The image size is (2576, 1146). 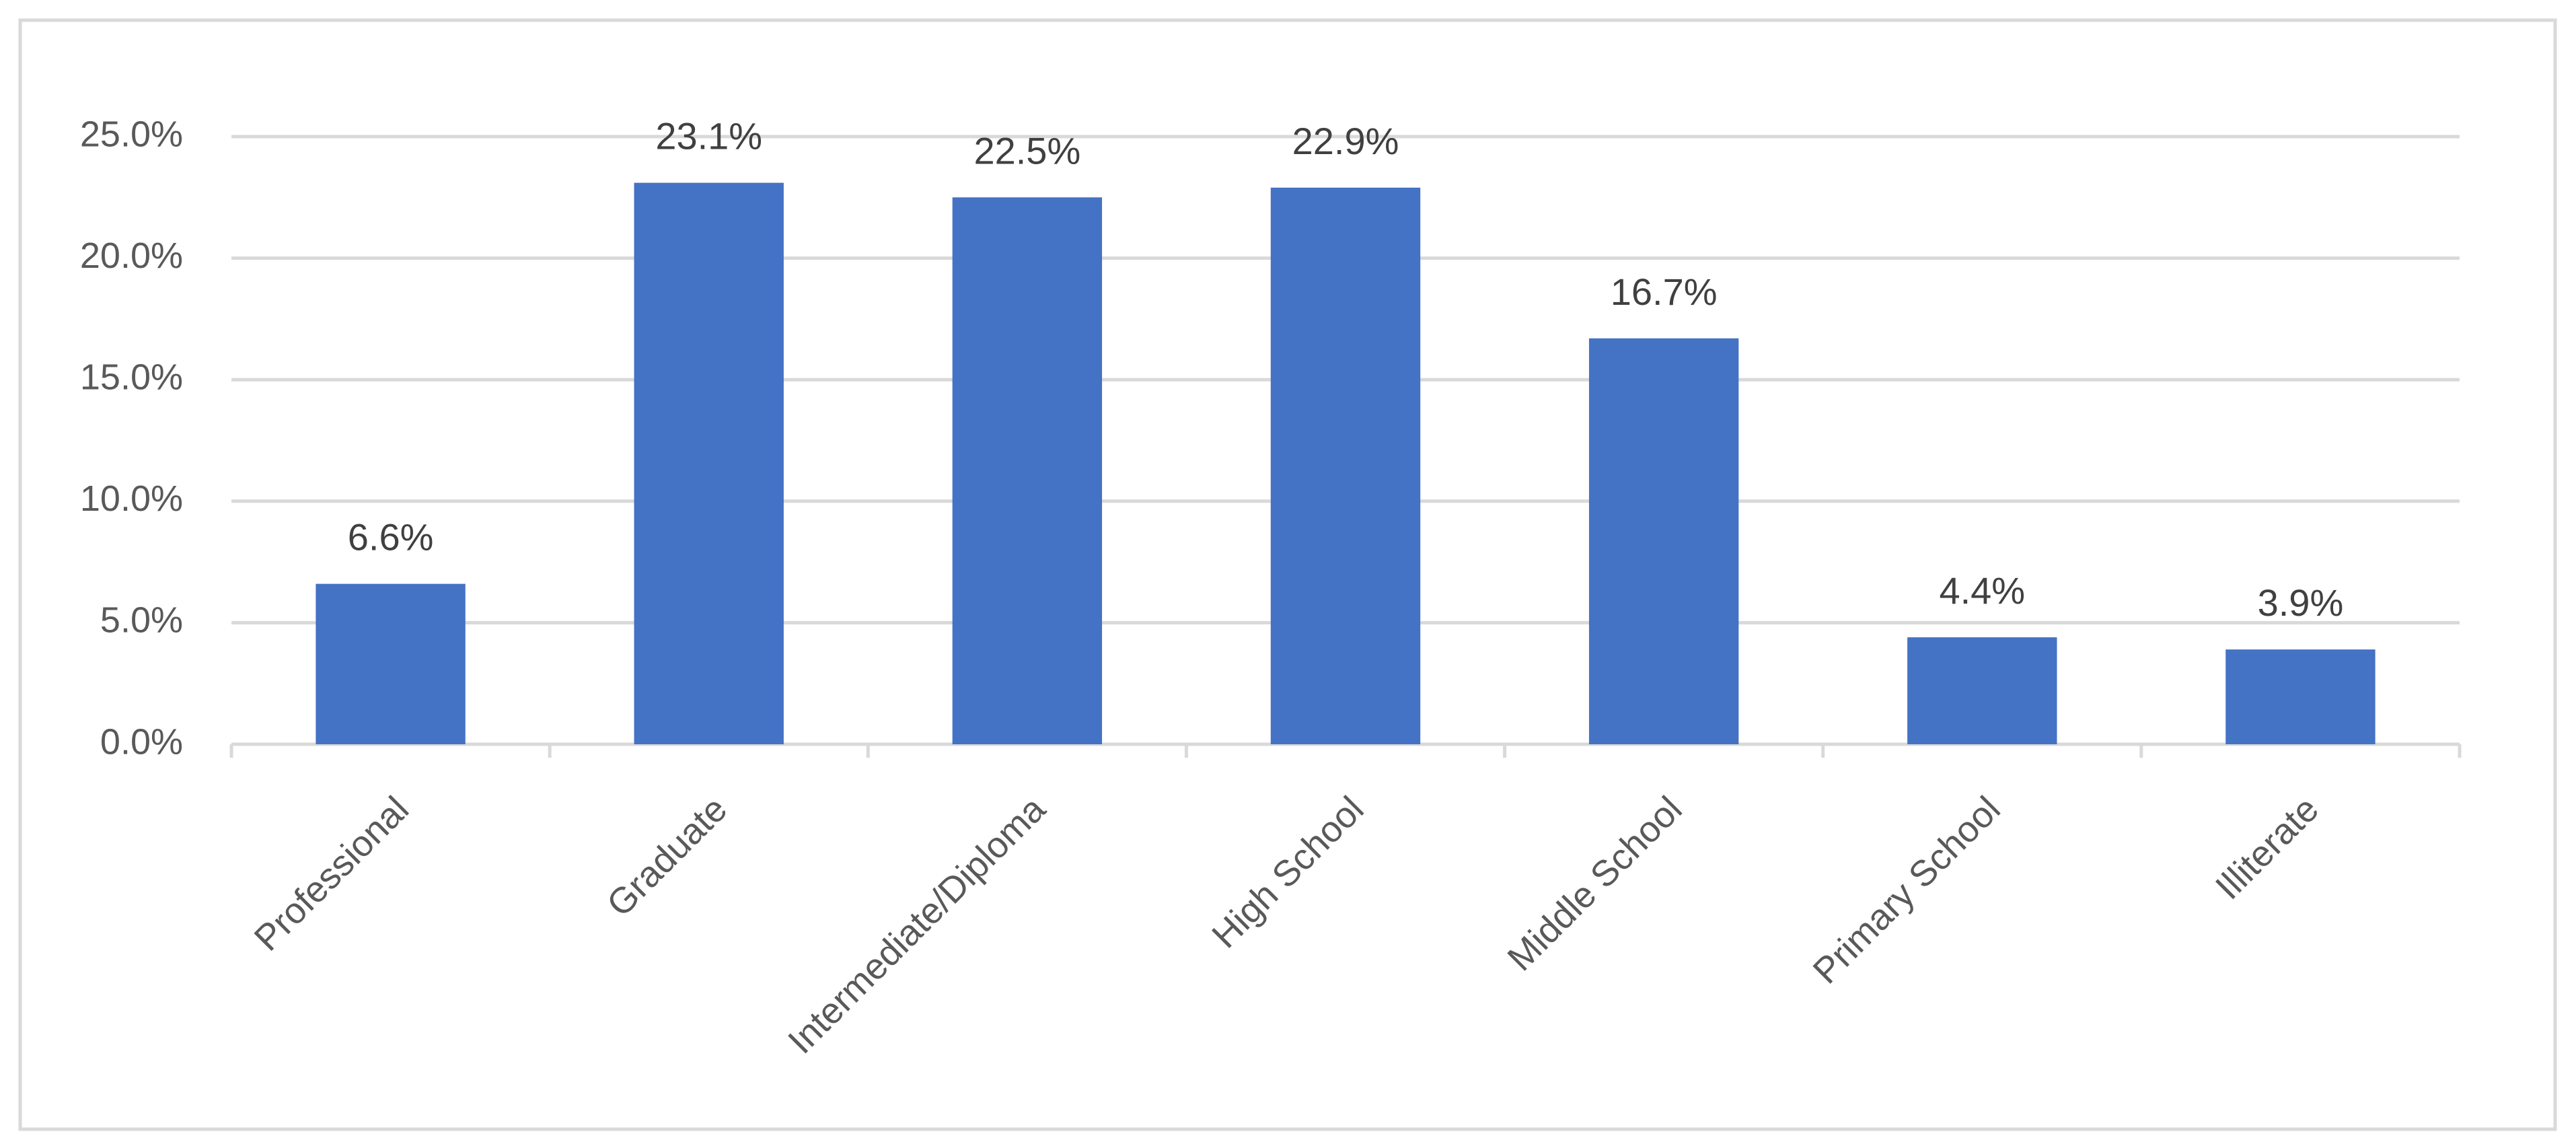 I want to click on data-label: 23.1%, so click(x=708, y=136).